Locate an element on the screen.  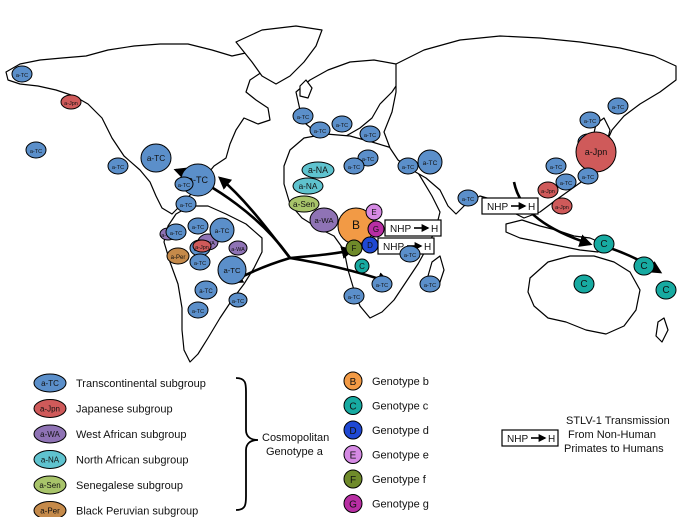
legend-swatch-code: a-Per is located at coordinates (50, 511).